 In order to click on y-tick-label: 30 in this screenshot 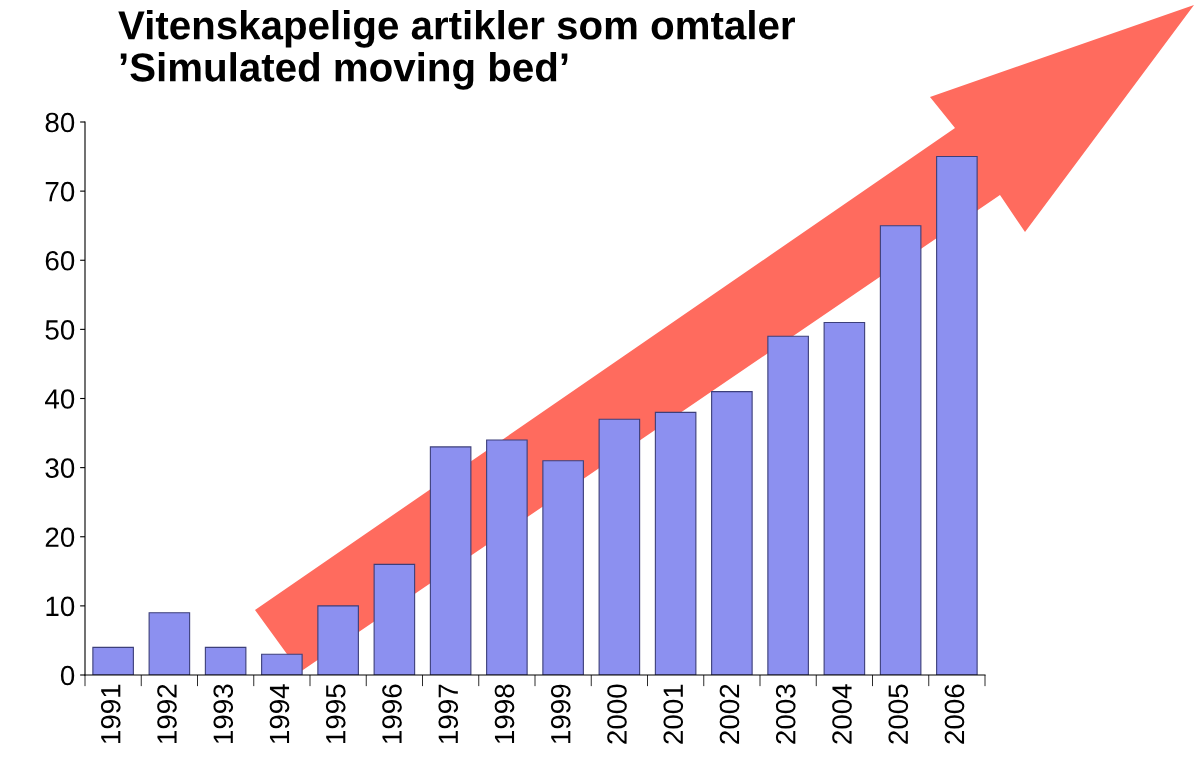, I will do `click(60, 468)`.